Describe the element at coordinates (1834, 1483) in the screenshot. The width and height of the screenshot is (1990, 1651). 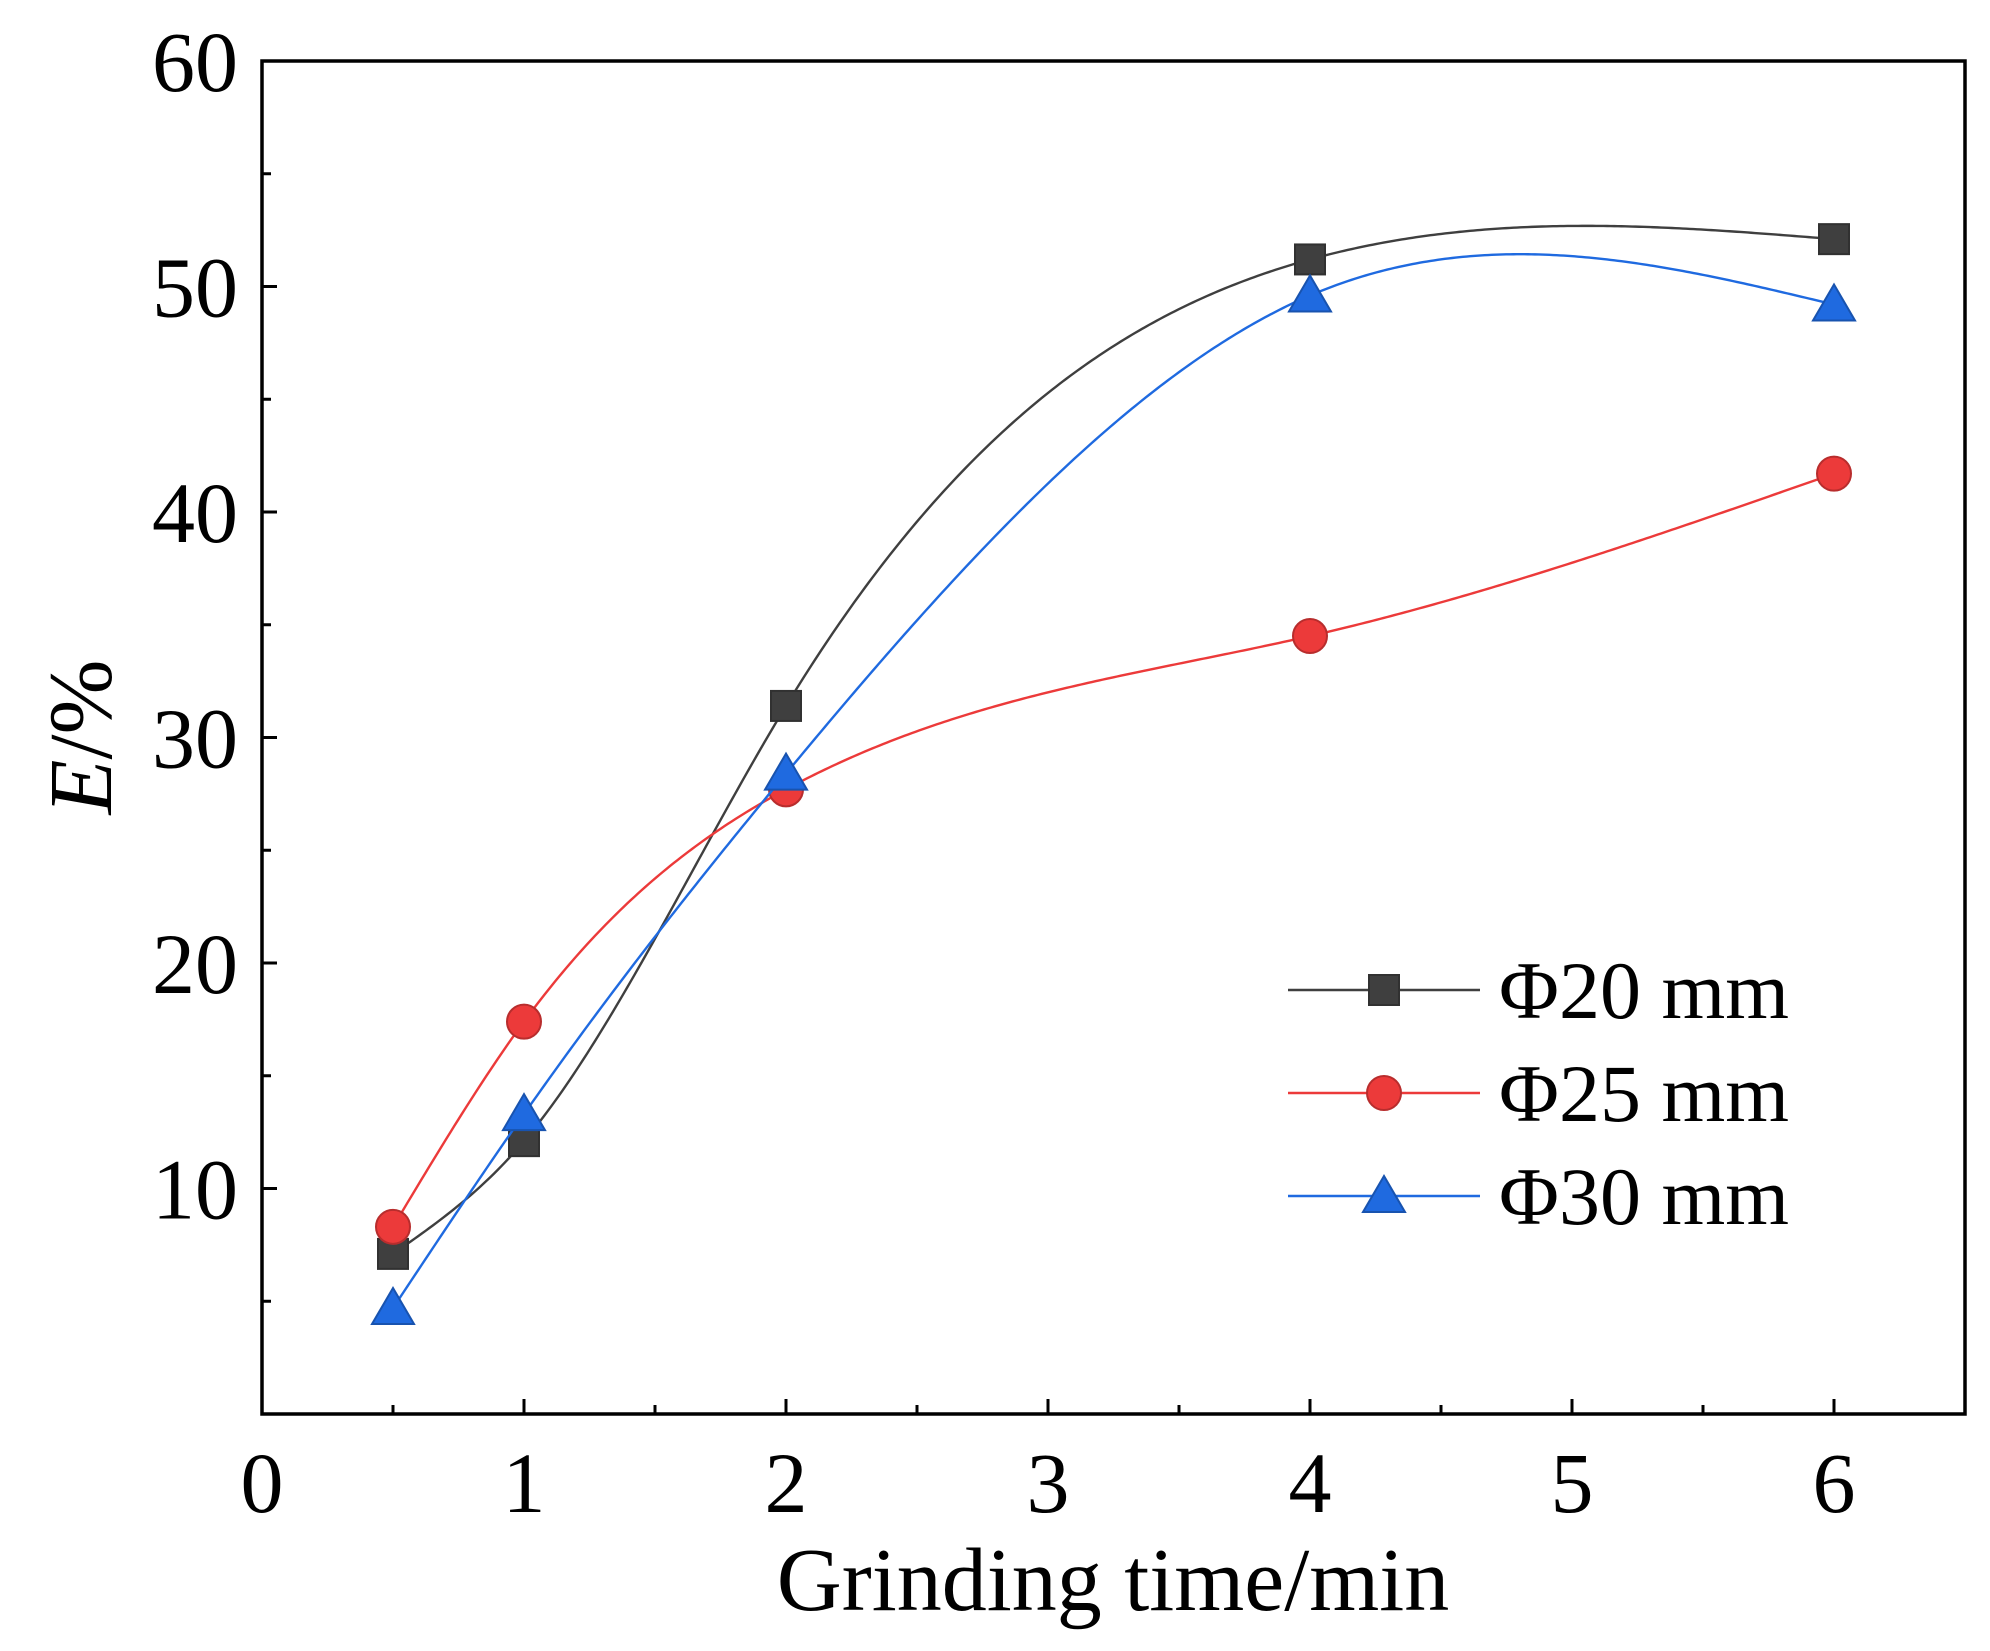
I see `x-tick-label: 6` at that location.